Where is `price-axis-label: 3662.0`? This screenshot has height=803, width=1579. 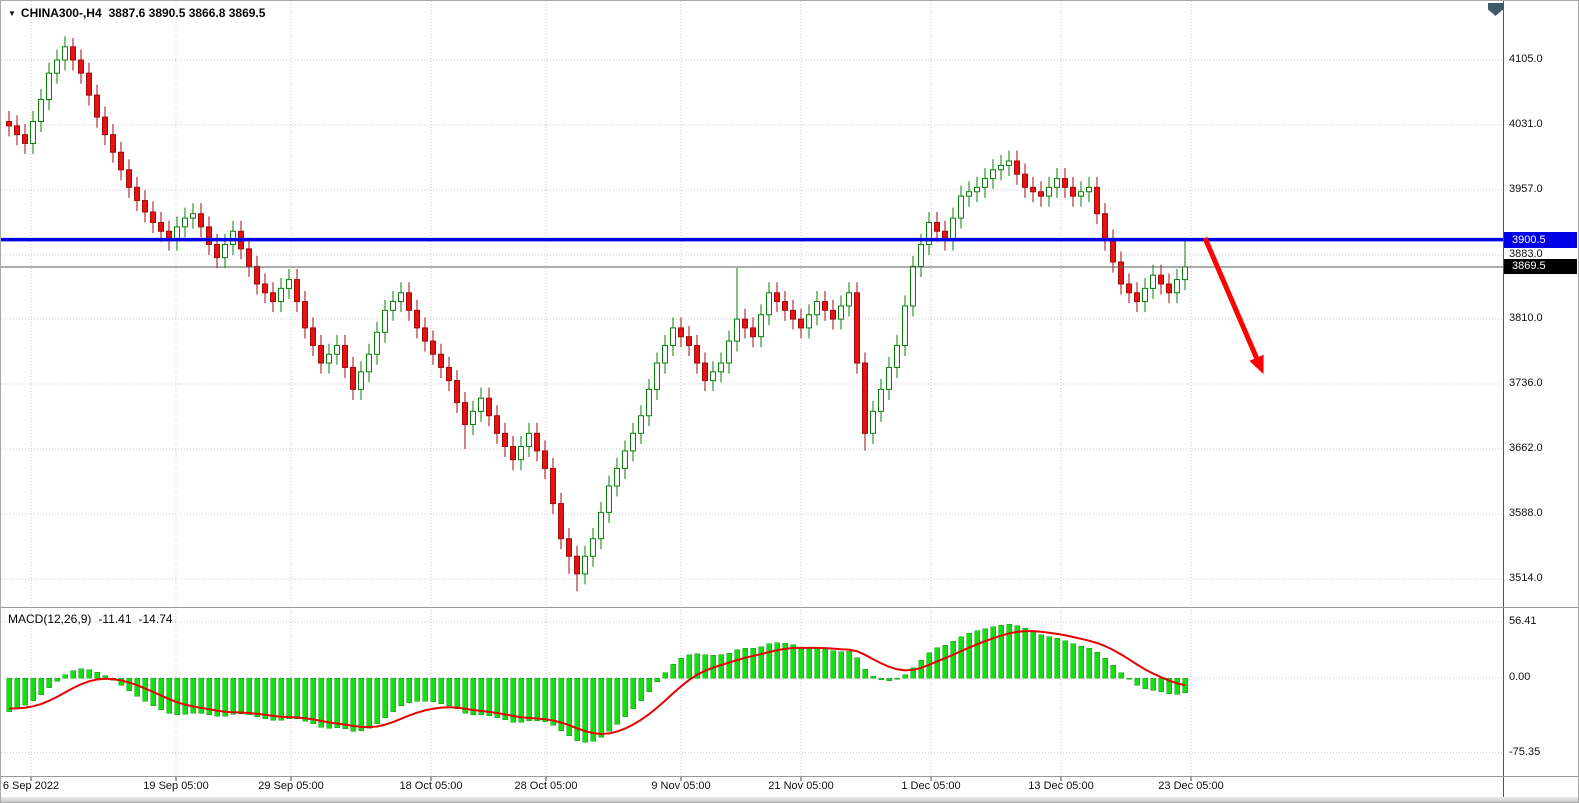 price-axis-label: 3662.0 is located at coordinates (1526, 448).